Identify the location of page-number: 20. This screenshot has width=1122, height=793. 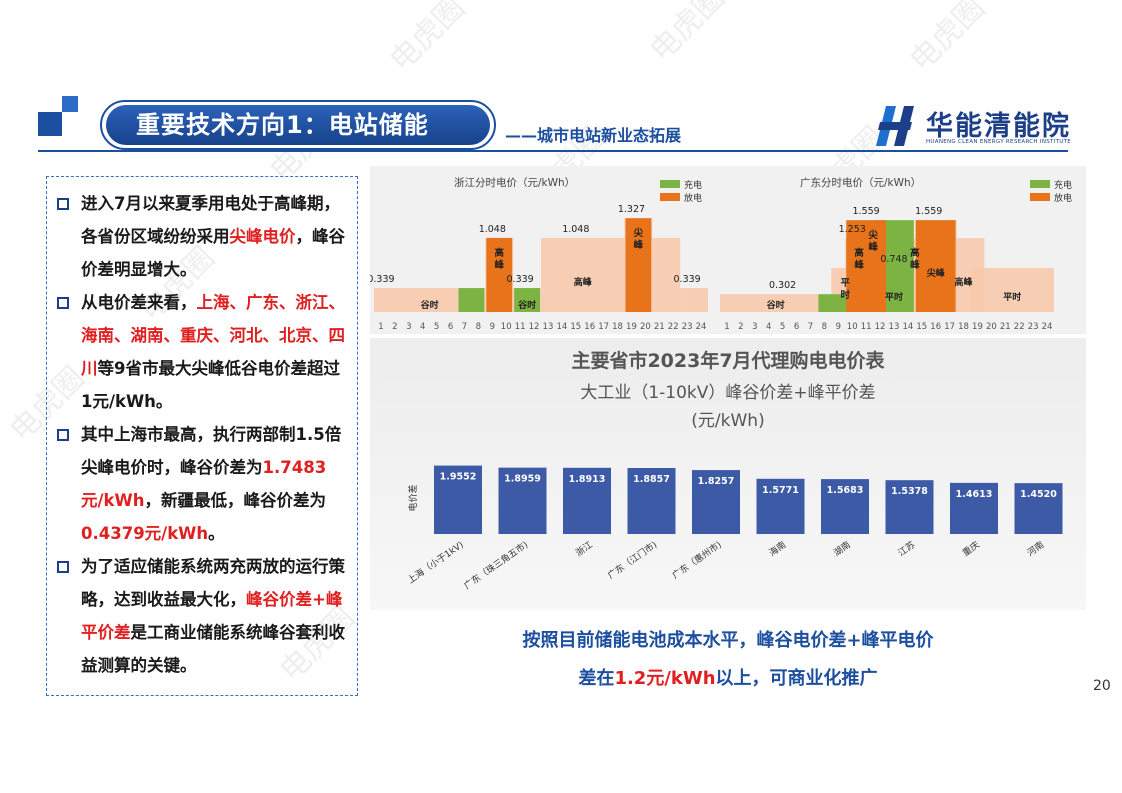
(1102, 686).